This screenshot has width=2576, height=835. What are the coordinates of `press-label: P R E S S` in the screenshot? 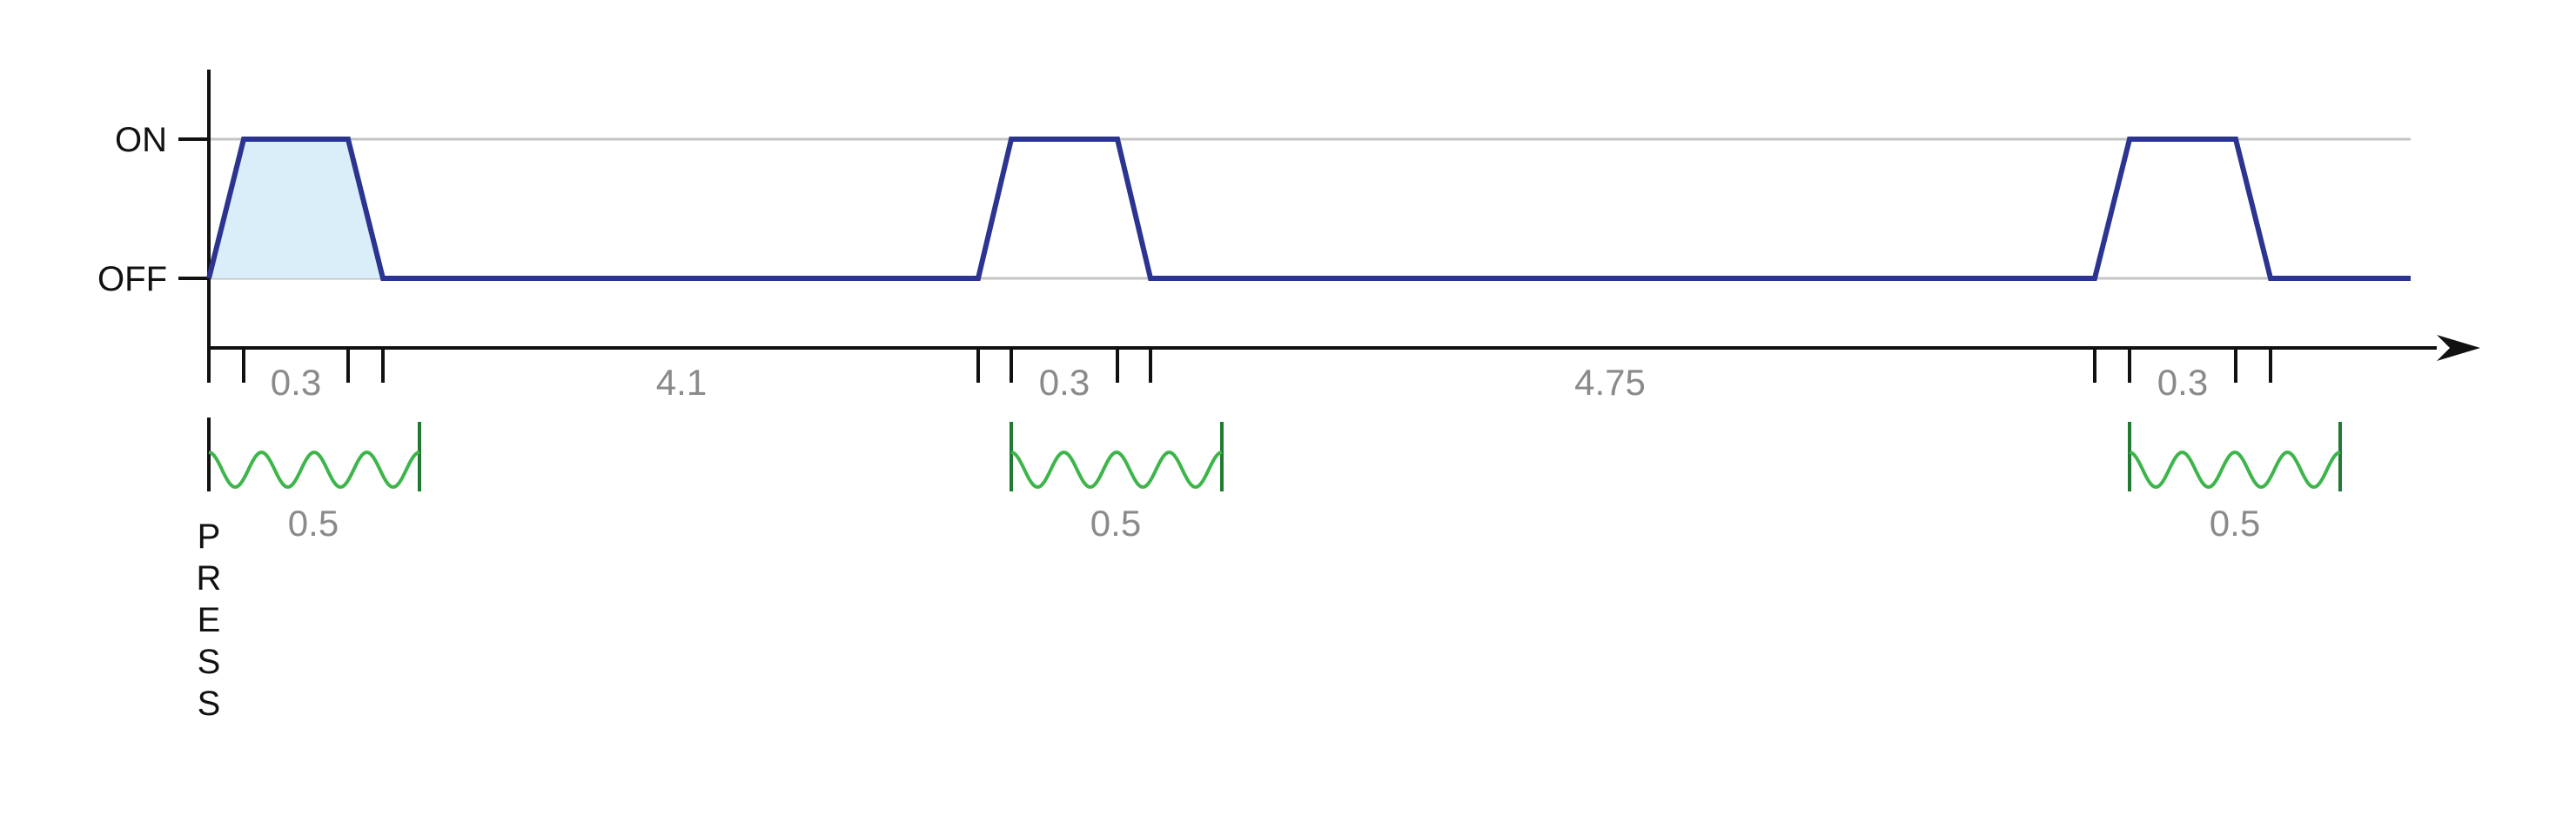 It's located at (210, 620).